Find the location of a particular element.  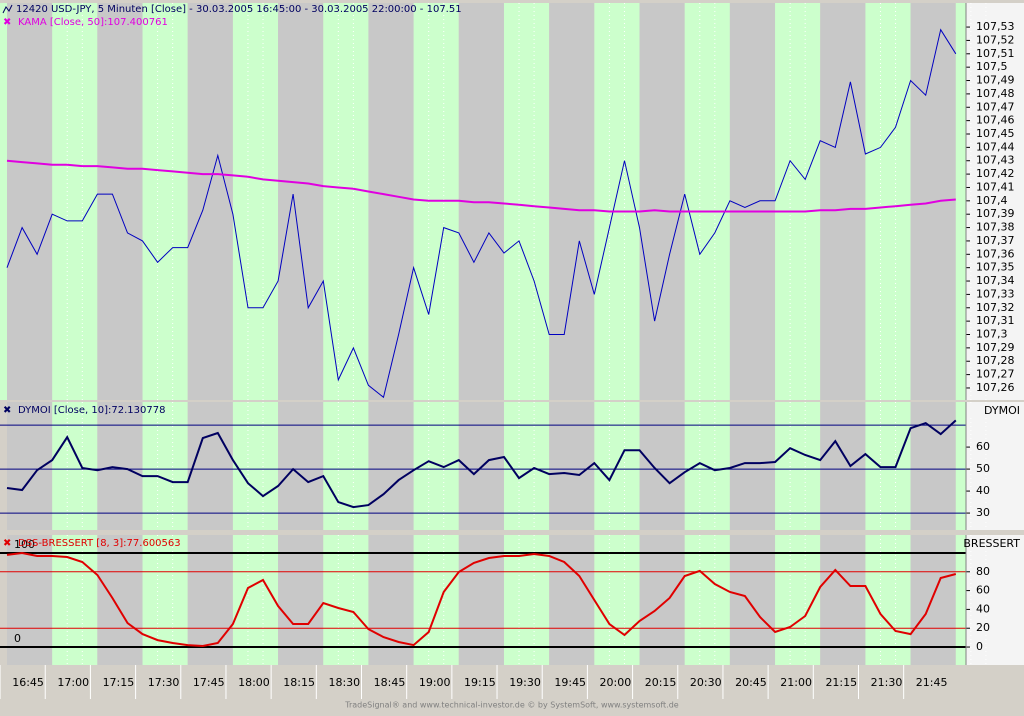

y-tick-label: 107,33 is located at coordinates (995, 293).